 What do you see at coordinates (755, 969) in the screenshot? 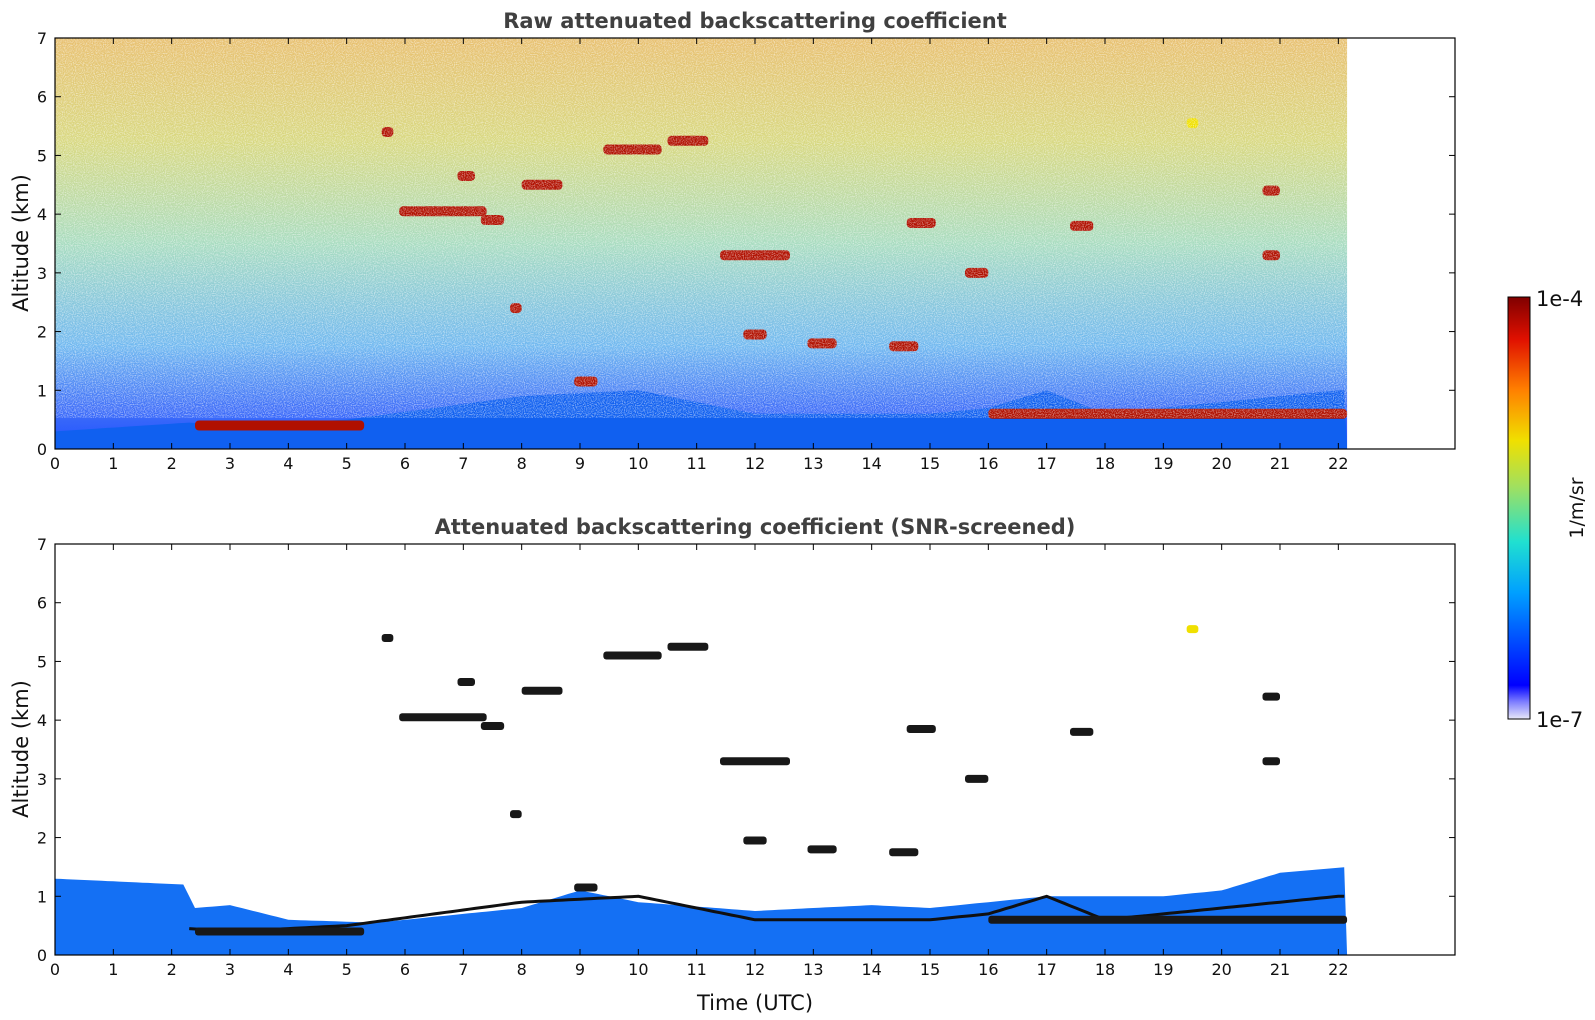
I see `screened-x-tick-label: 12` at bounding box center [755, 969].